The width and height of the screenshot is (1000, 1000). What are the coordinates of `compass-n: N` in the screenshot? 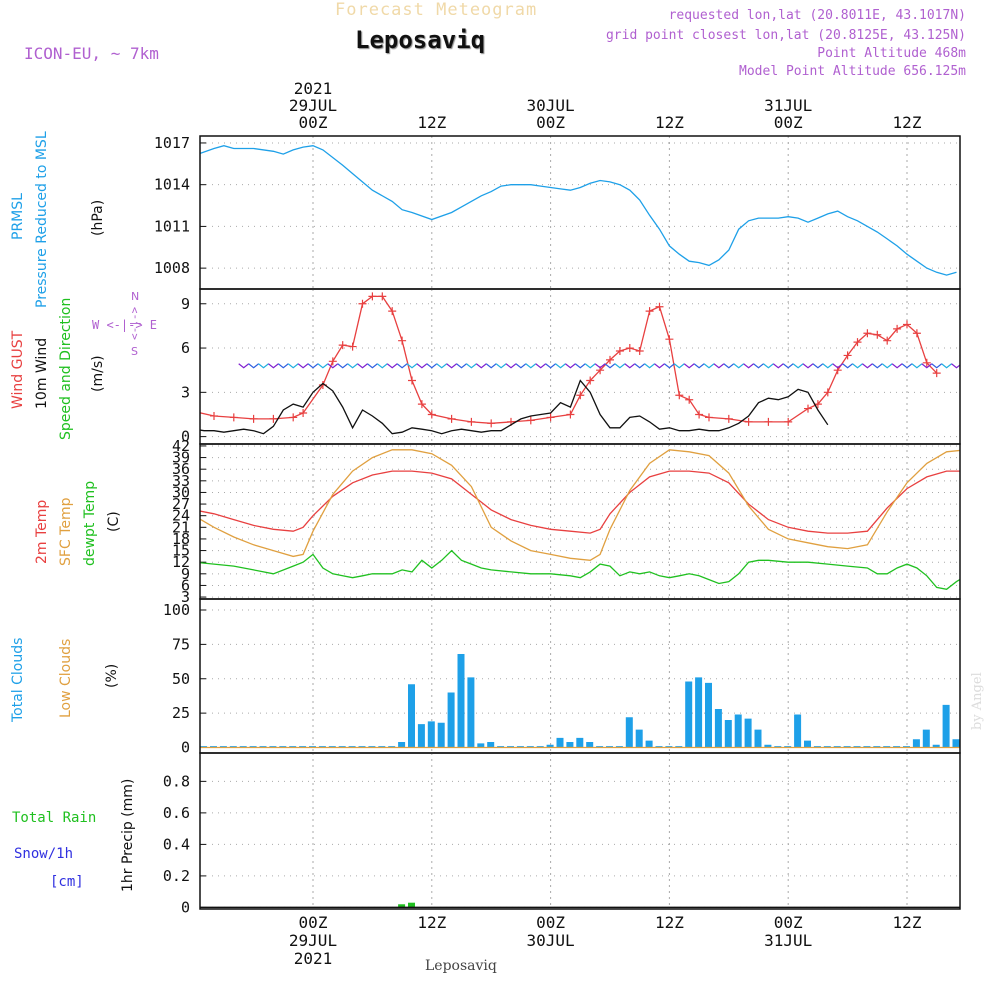 It's located at (135, 296).